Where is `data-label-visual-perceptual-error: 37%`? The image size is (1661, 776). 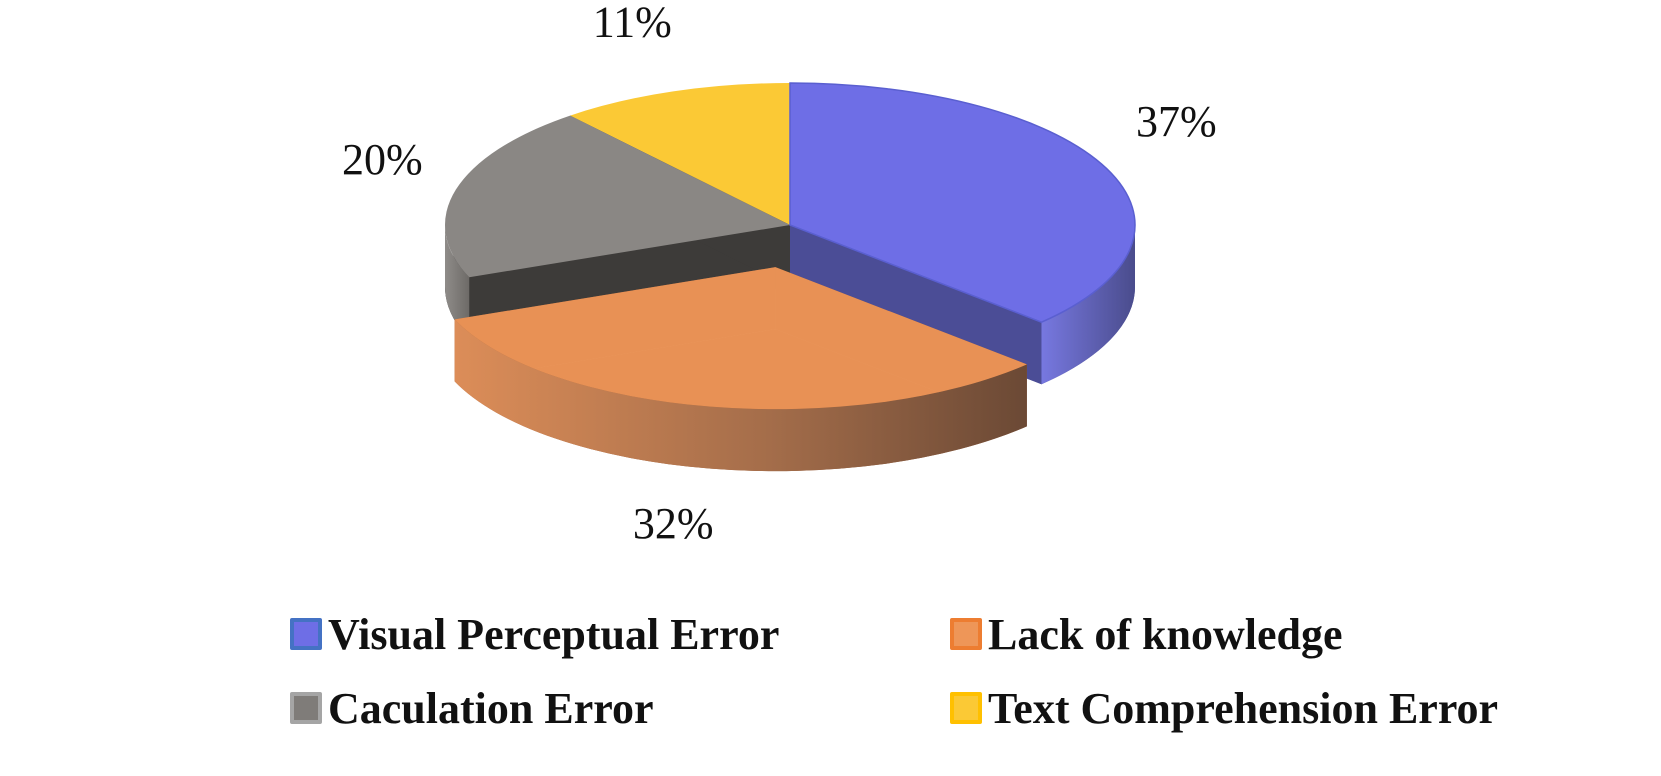 data-label-visual-perceptual-error: 37% is located at coordinates (1176, 121).